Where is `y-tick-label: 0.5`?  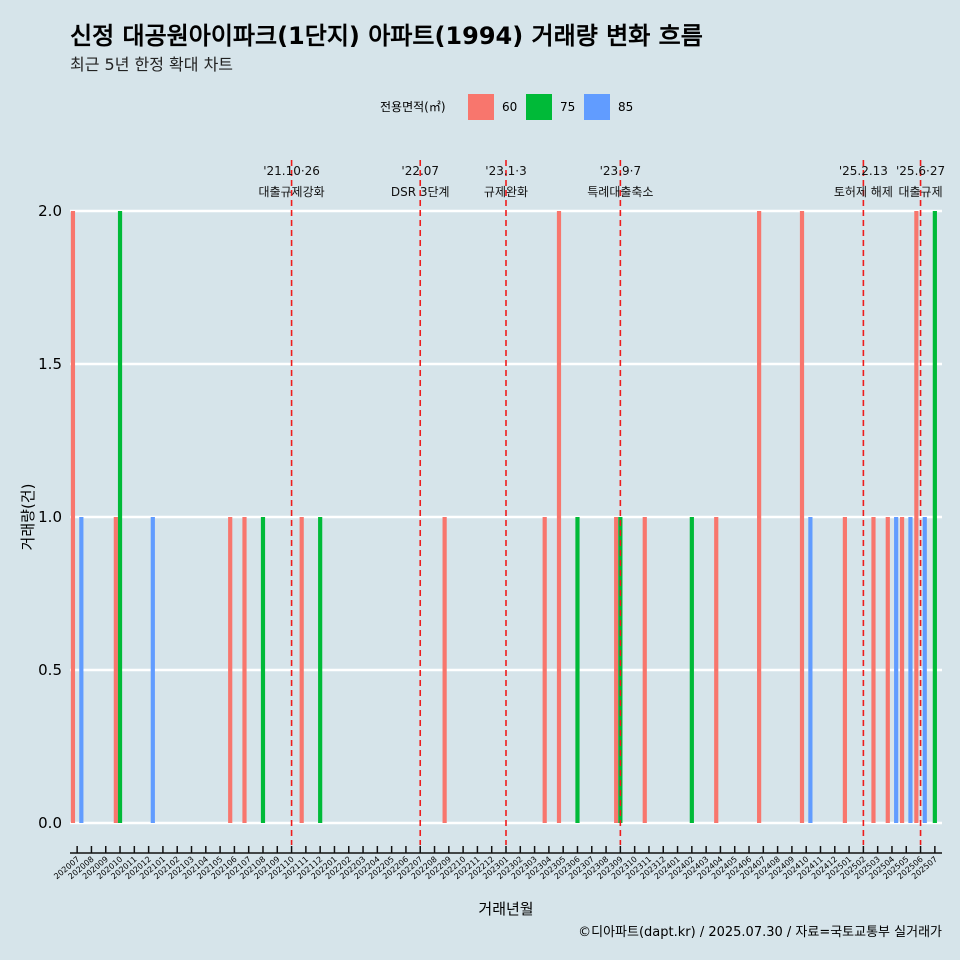
y-tick-label: 0.5 is located at coordinates (50, 670).